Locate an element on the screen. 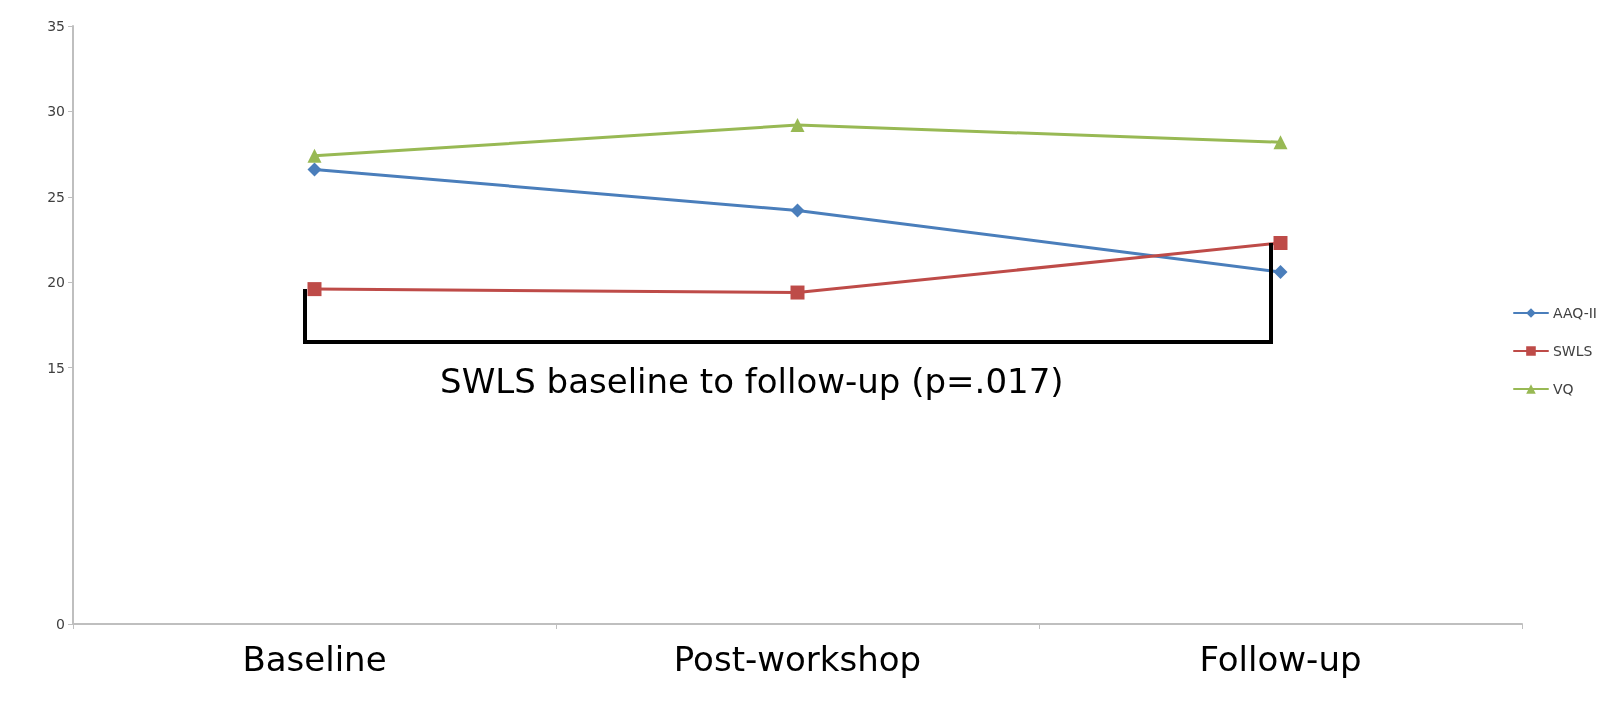  y-tick-label: 30 is located at coordinates (56, 111).